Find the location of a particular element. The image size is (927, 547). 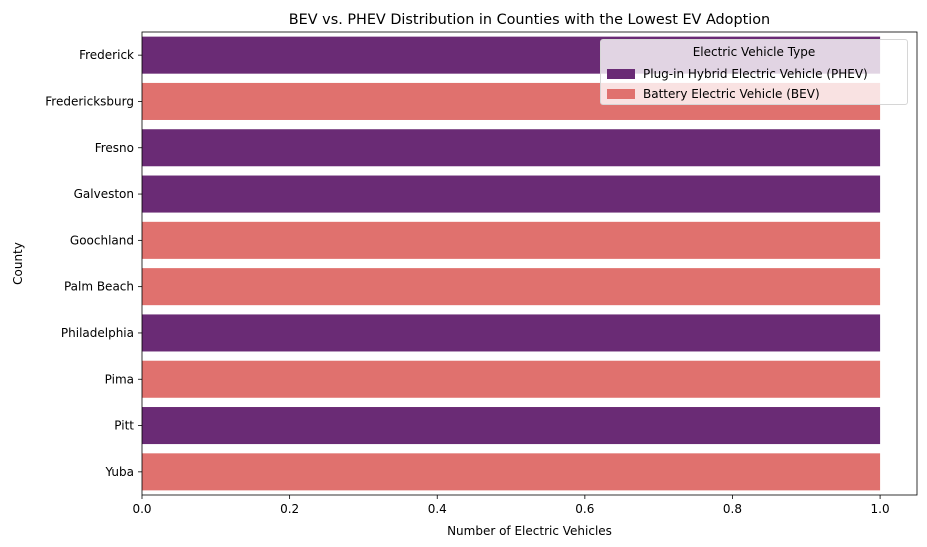

x-tick-label: 0.8 is located at coordinates (732, 509).